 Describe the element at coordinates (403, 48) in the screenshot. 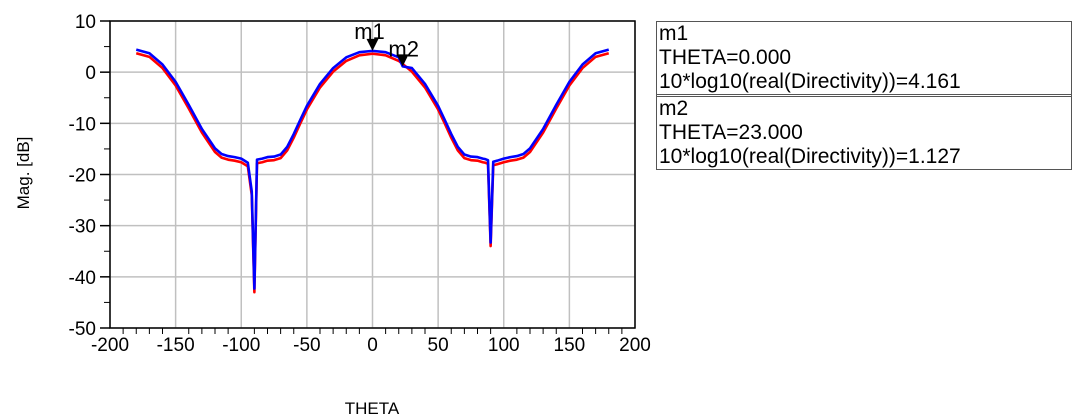

I see `marker-m2-label: m2` at that location.